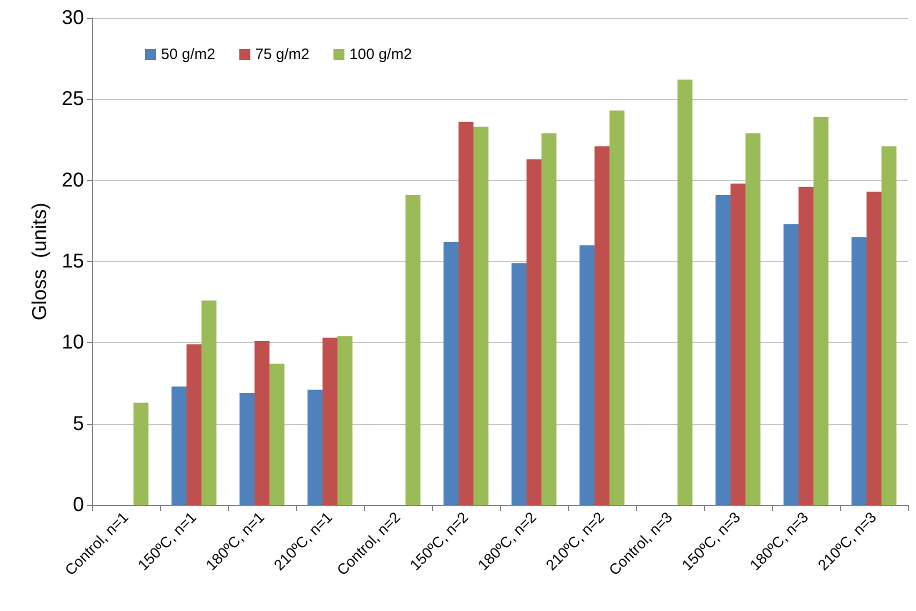 Image resolution: width=916 pixels, height=611 pixels. I want to click on y-tick-label: 15, so click(73, 261).